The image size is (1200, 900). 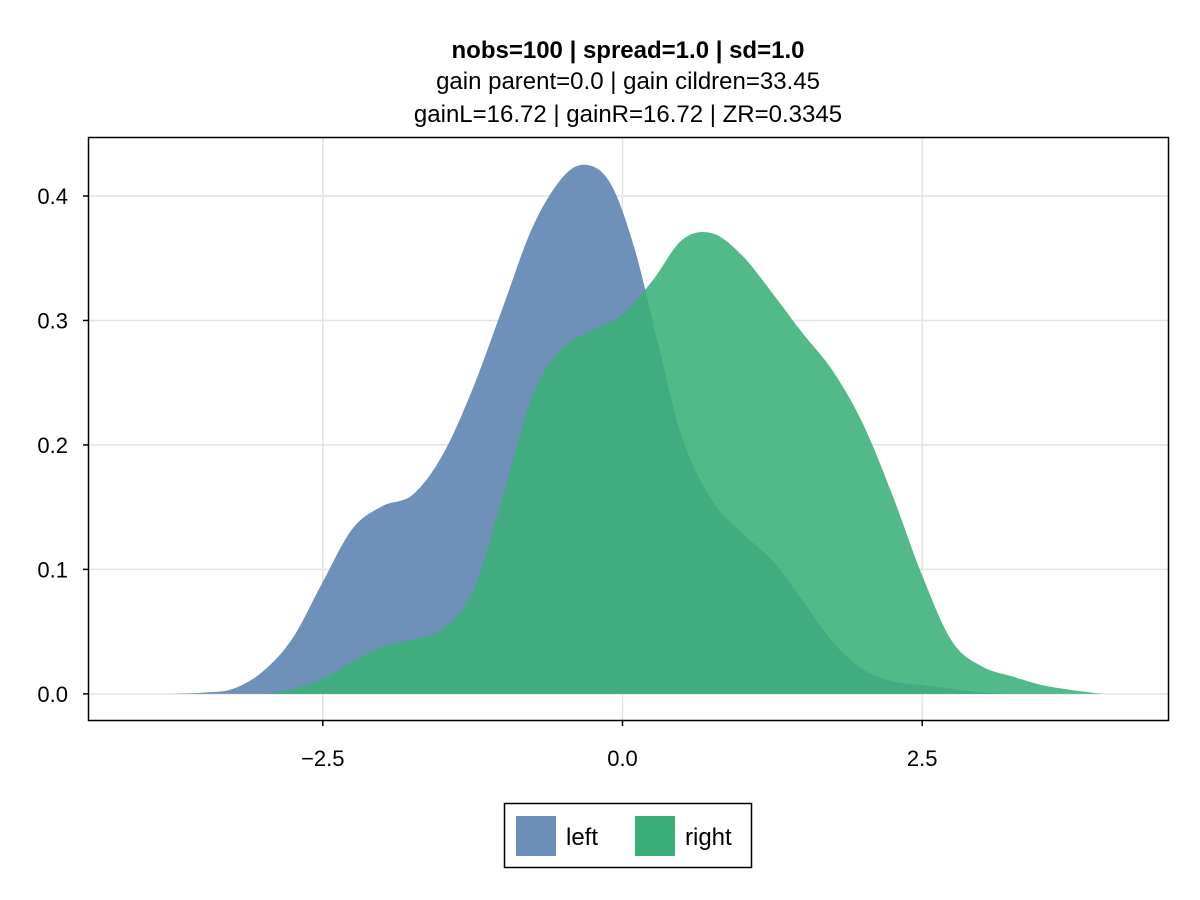 I want to click on y-tick-label: 0.2, so click(x=52, y=445).